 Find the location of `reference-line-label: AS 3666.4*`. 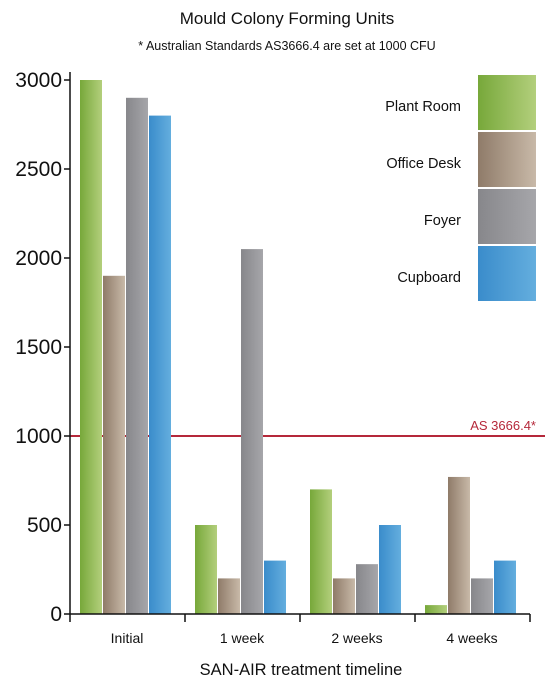

reference-line-label: AS 3666.4* is located at coordinates (503, 425).